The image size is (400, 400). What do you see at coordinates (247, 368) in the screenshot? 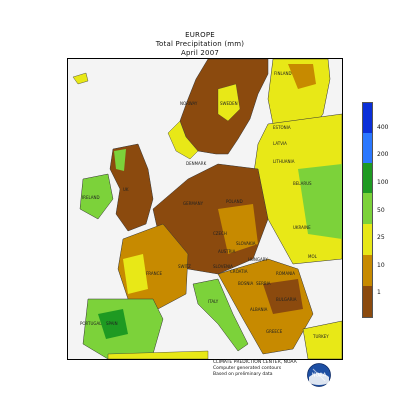
I see `credit-line-2: Computer generated contours` at bounding box center [247, 368].